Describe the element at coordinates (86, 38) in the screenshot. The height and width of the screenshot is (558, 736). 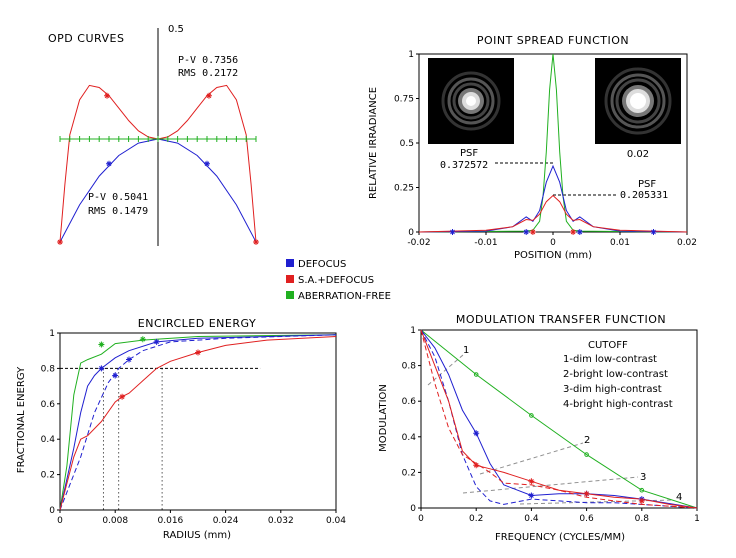
I see `opd-title: OPD CURVES` at that location.